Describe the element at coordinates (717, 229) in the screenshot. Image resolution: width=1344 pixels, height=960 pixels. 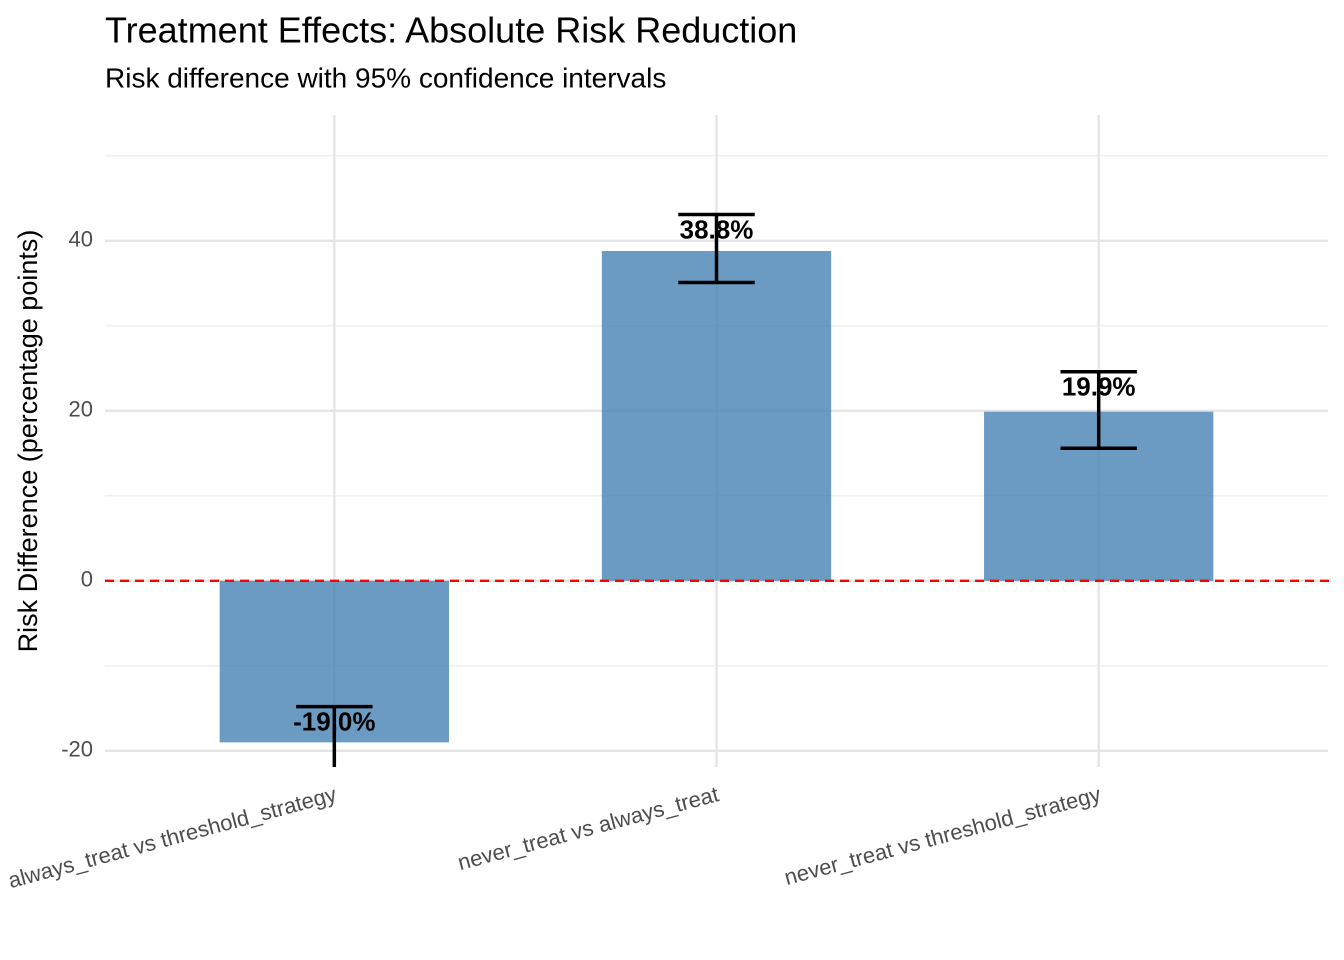
I see `value-label: 38.8%` at that location.